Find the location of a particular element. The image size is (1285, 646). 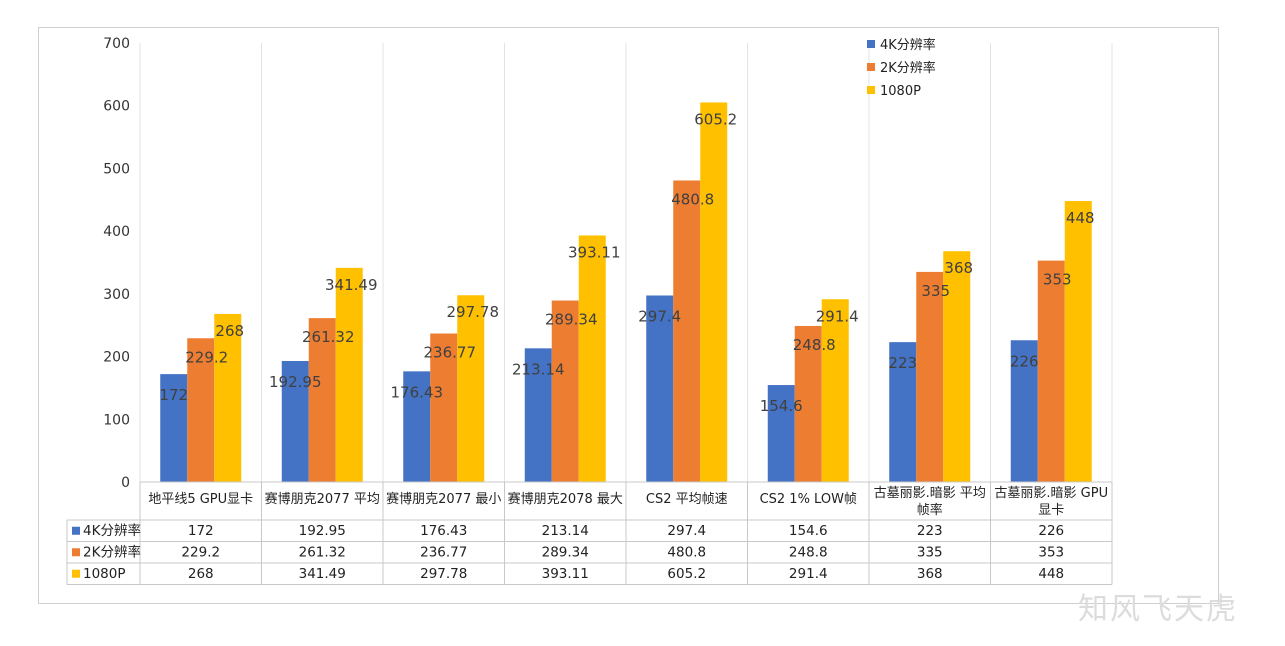

table-cell: 605.2 is located at coordinates (686, 574).